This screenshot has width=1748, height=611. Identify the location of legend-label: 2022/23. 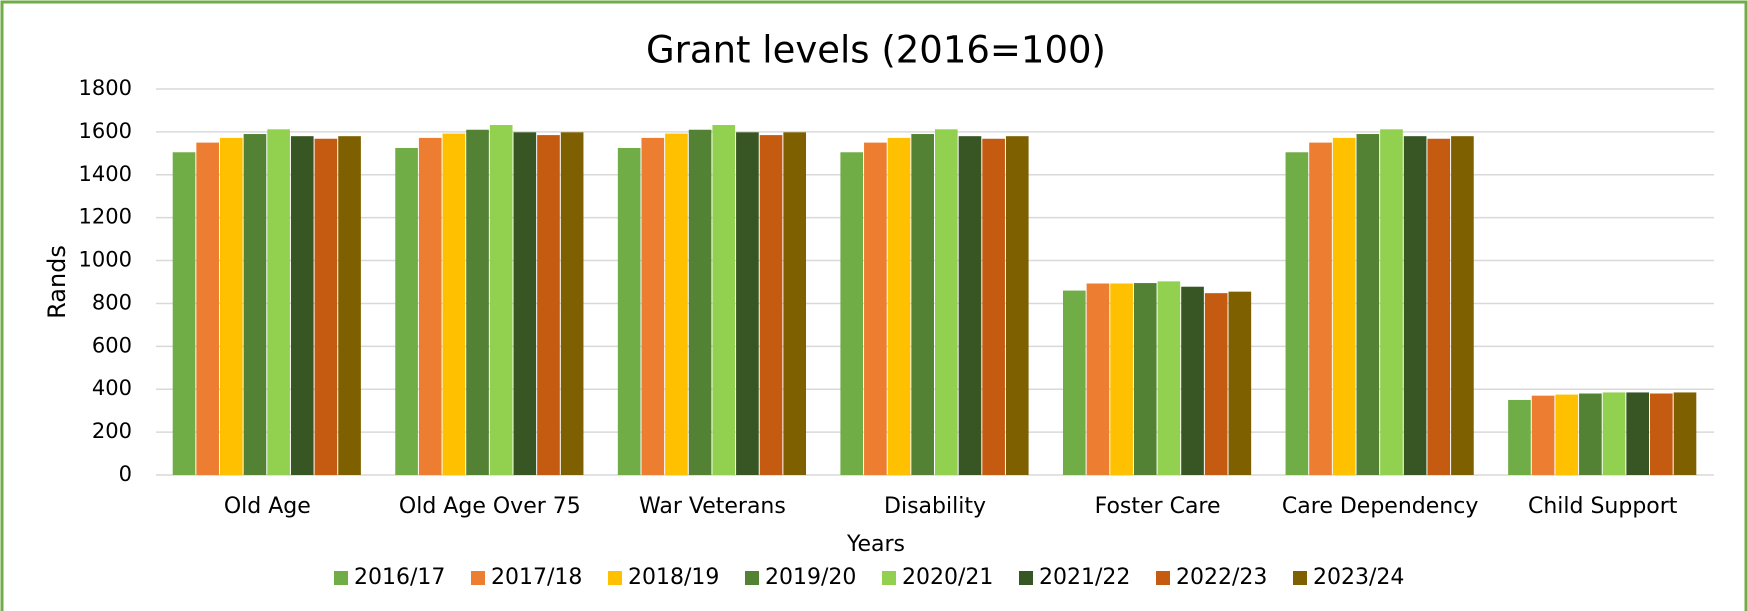
(1221, 577).